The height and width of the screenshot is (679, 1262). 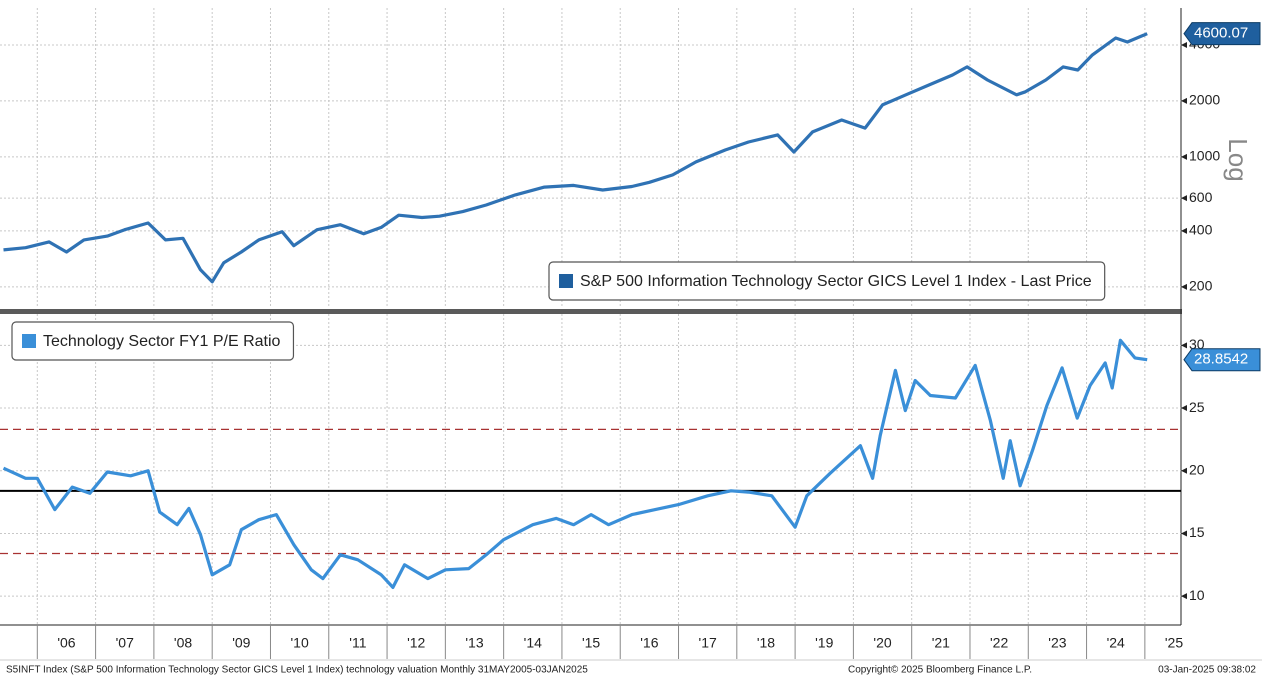 I want to click on x-tick-label: '23, so click(x=1057, y=643).